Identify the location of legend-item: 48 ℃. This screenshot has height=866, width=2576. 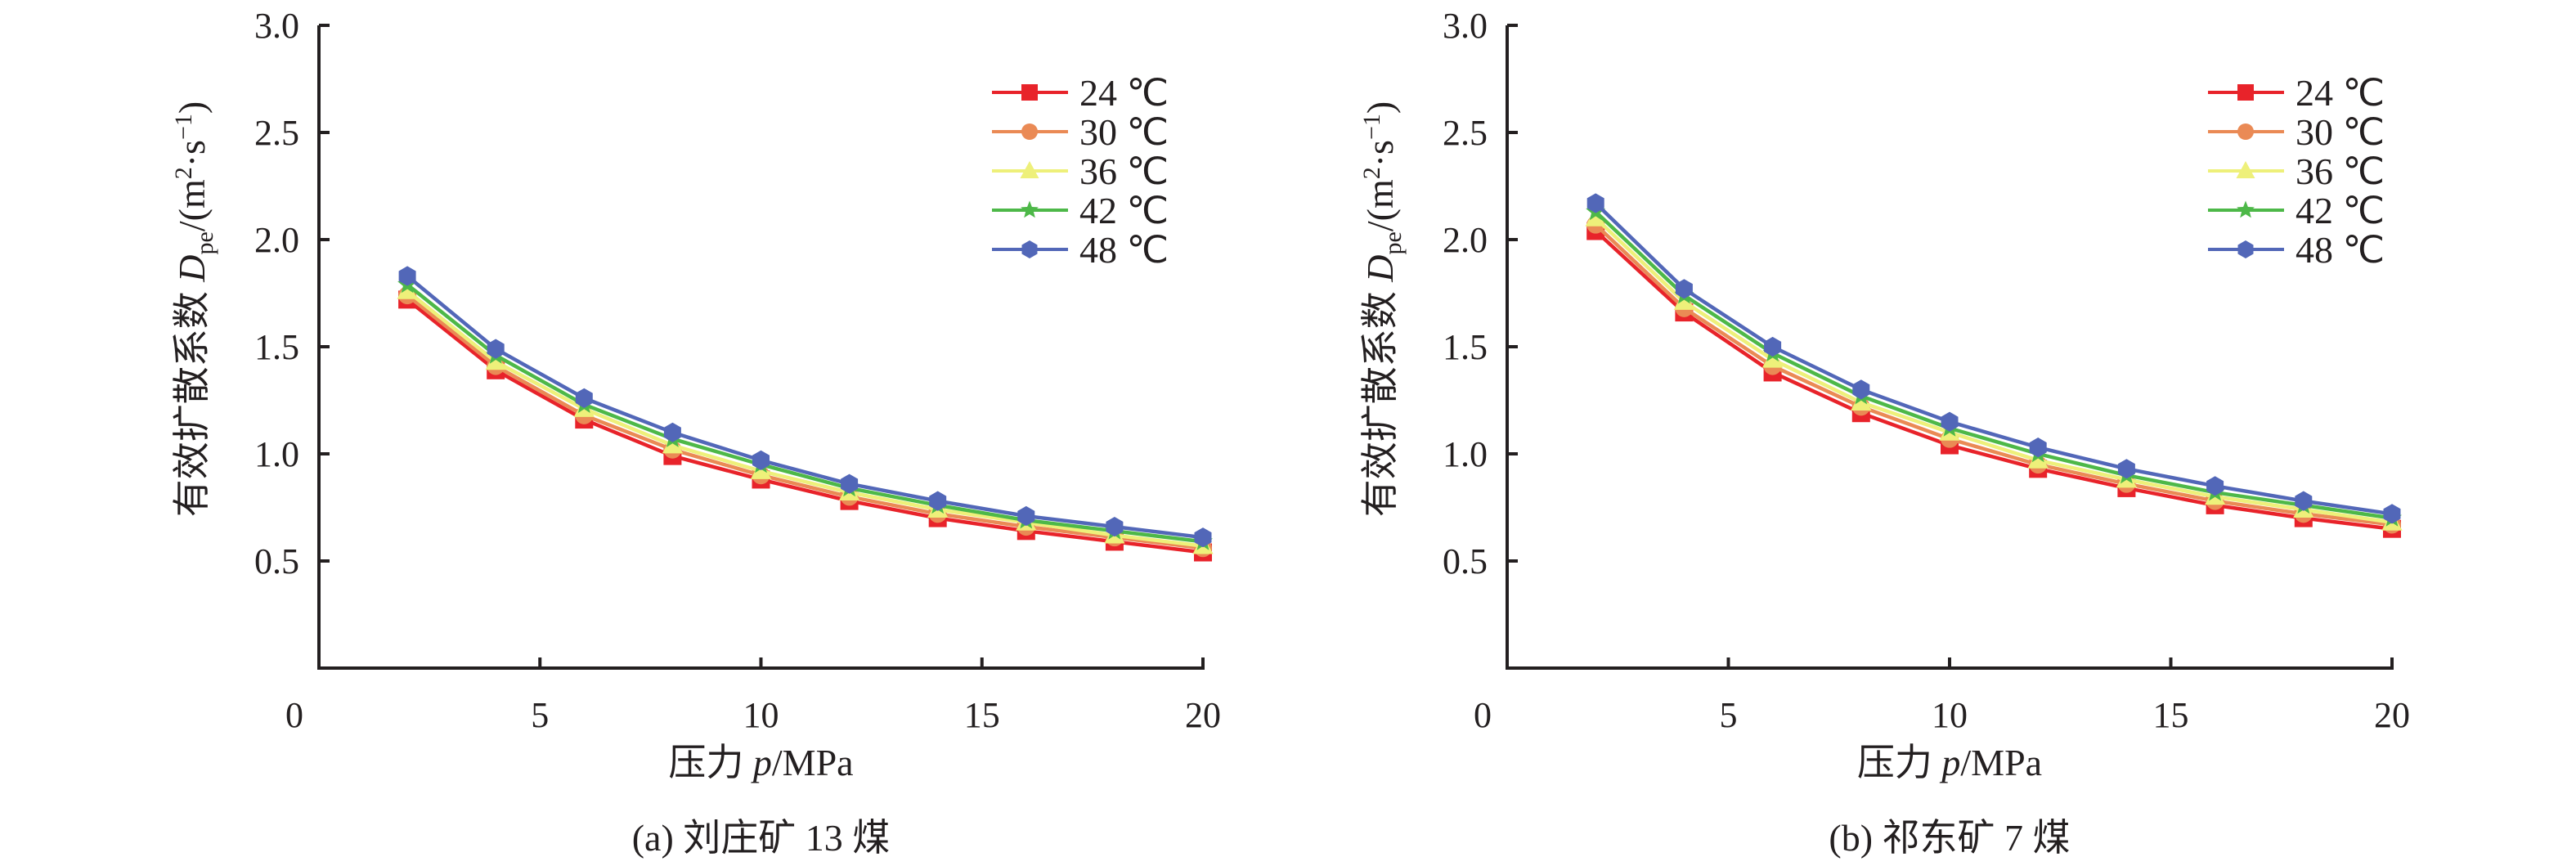
(2296, 250).